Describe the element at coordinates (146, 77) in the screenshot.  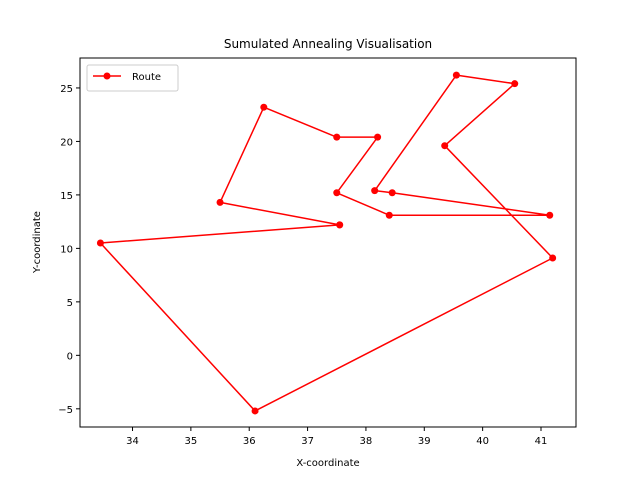
I see `legend-label-route: Route` at that location.